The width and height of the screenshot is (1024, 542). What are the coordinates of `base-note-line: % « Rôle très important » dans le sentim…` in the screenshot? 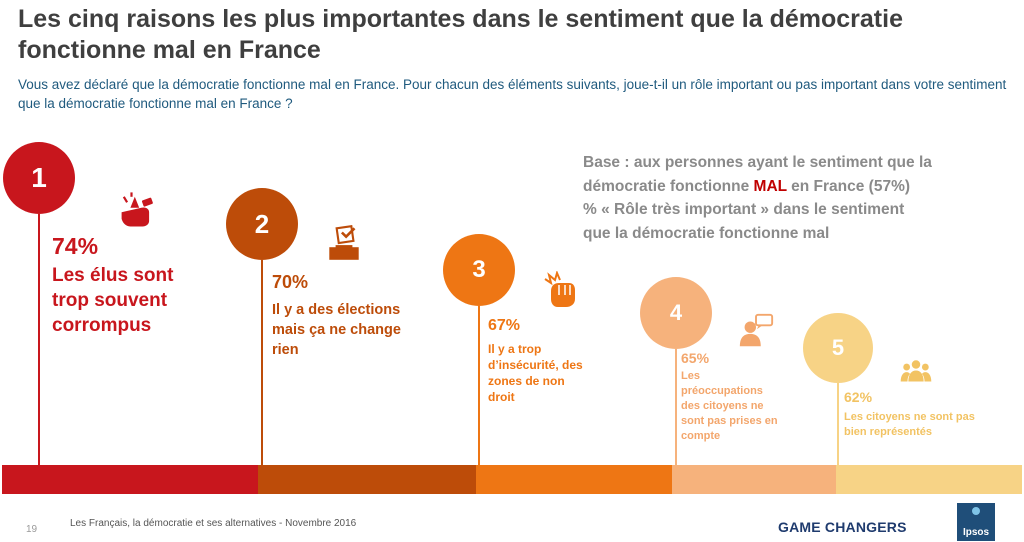 It's located at (744, 209).